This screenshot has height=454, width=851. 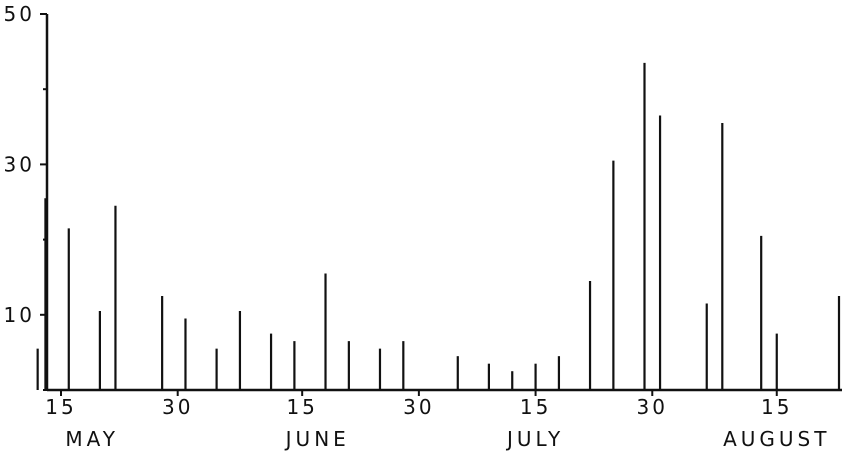 I want to click on y-tick-label: 30, so click(x=19, y=164).